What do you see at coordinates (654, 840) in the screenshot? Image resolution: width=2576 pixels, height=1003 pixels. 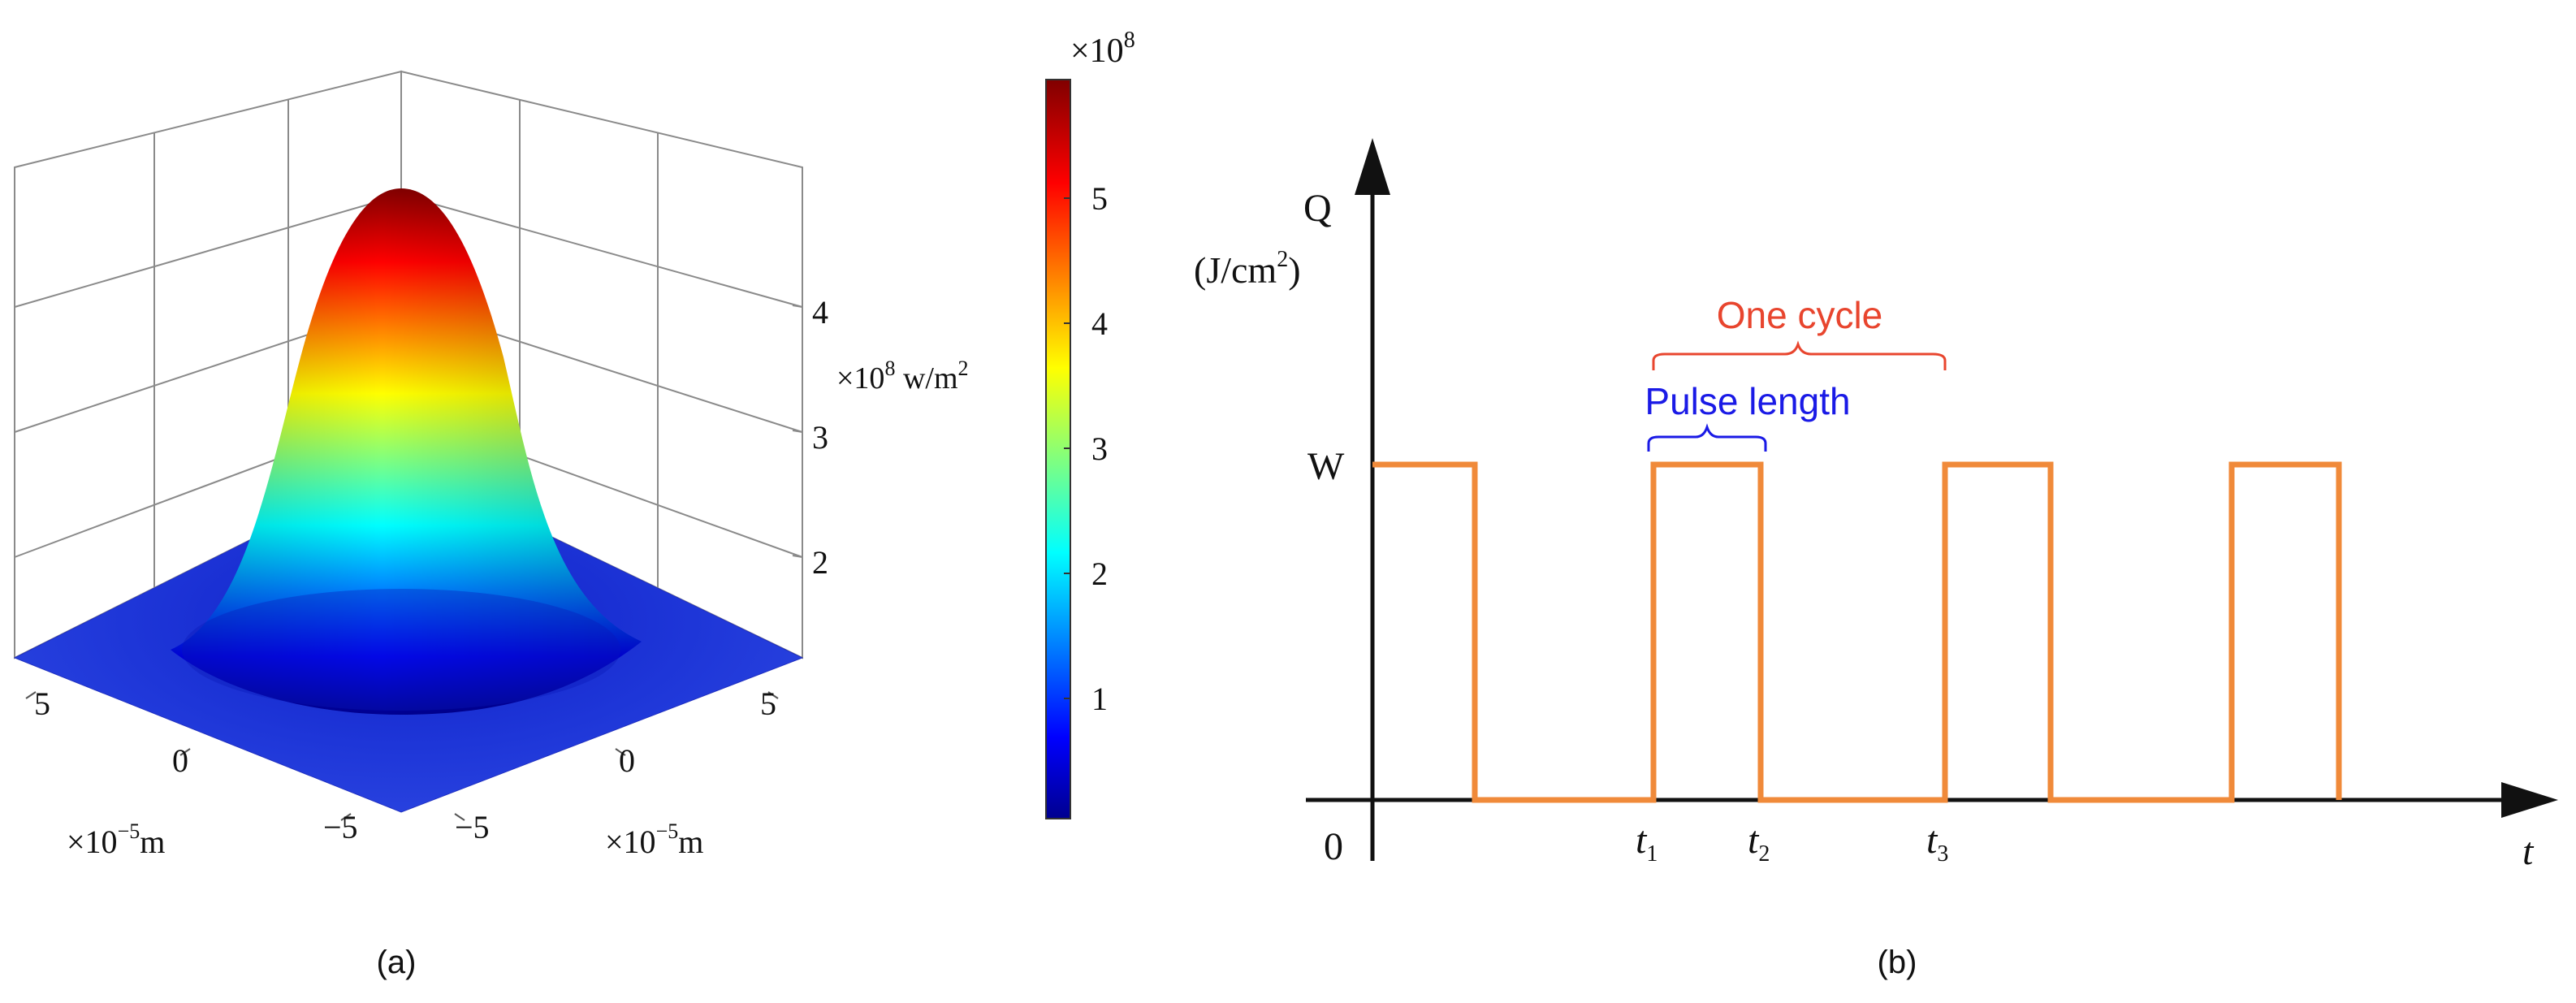 I see `right-axis-unit: ×10−5m` at bounding box center [654, 840].